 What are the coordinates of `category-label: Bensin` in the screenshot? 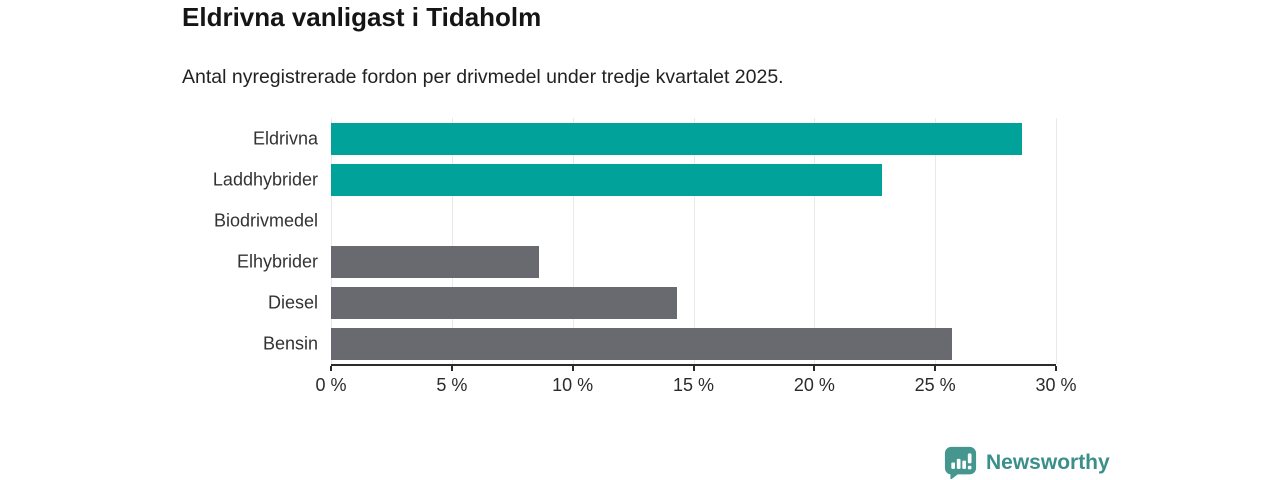 It's located at (290, 343).